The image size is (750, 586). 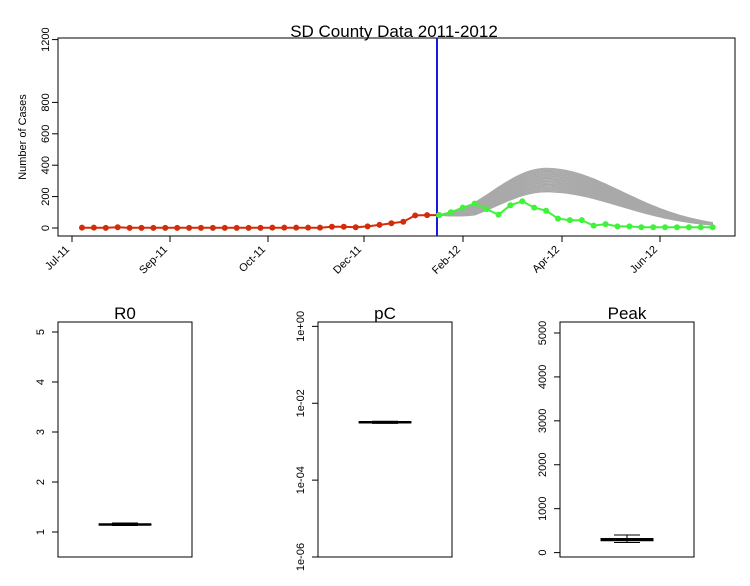 I want to click on box-plot-pc: pC 1e-06 1e-04 1e-02 1e+00, so click(x=374, y=437).